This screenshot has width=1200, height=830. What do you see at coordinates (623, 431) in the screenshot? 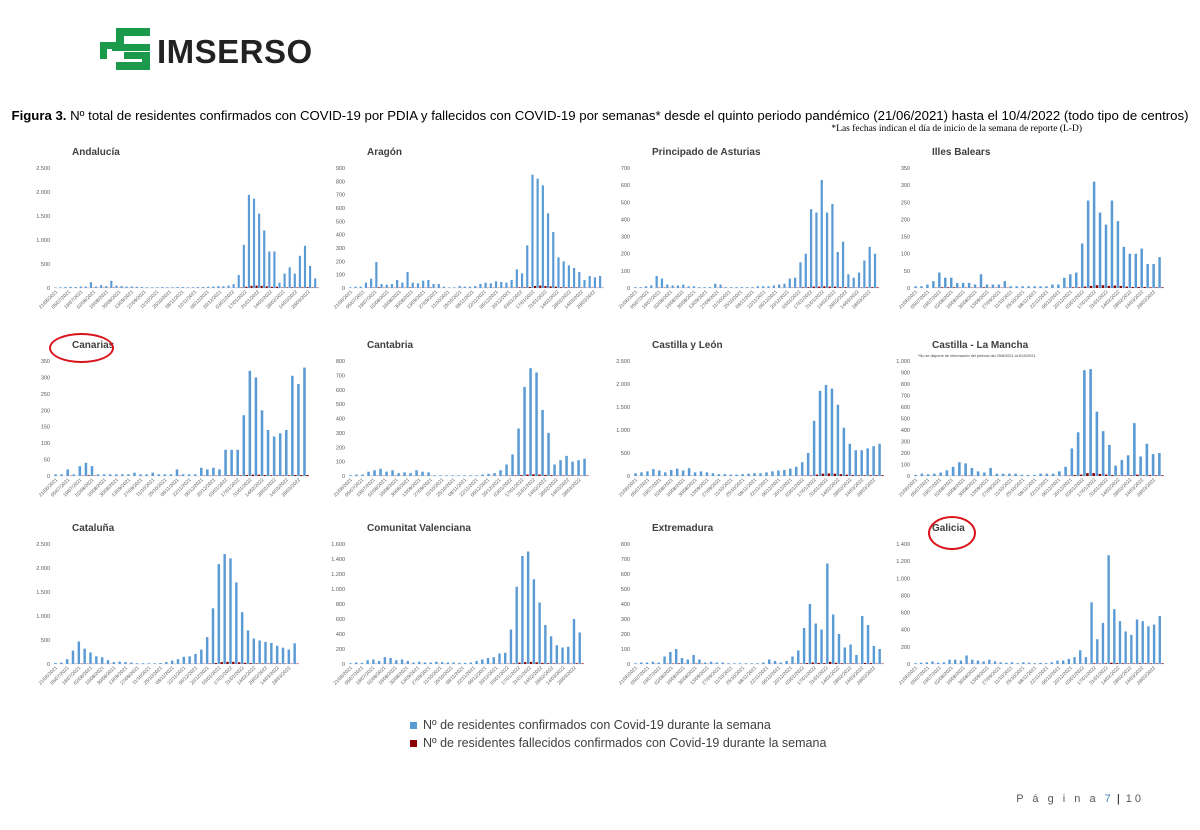
I see `castilla-y-leon-ytick: 1.000` at bounding box center [623, 431].